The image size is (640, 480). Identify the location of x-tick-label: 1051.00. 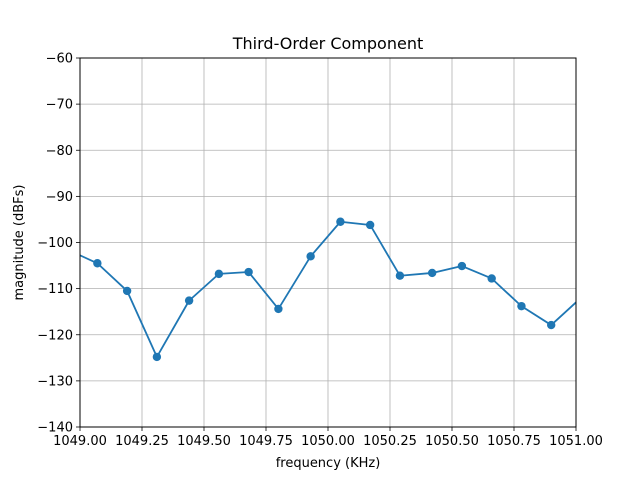
(576, 441).